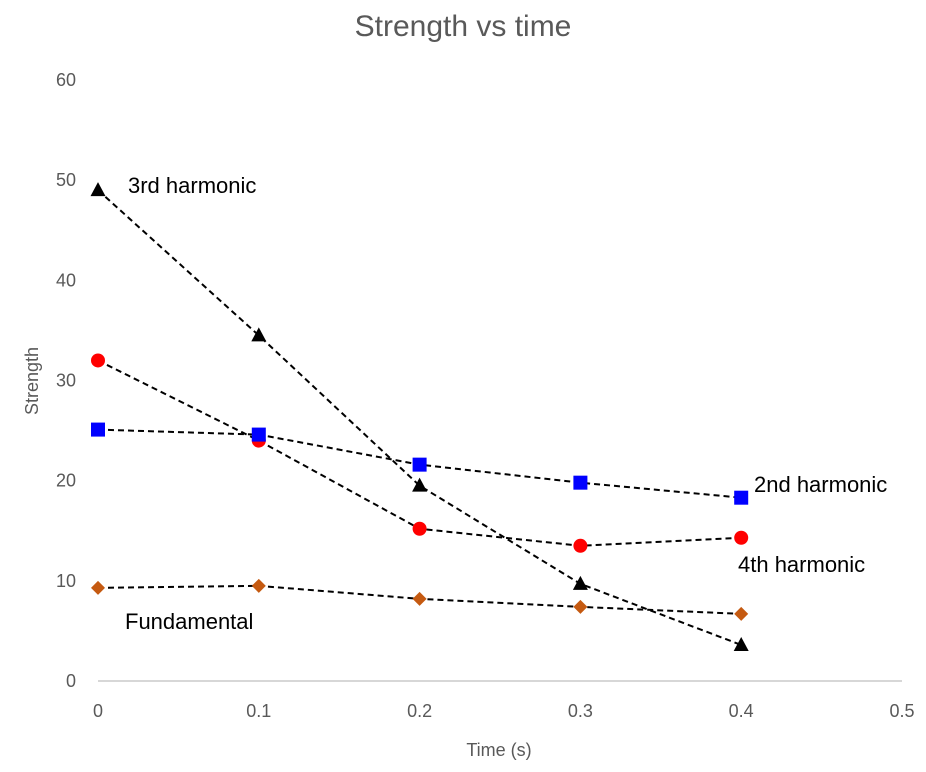  Describe the element at coordinates (66, 481) in the screenshot. I see `y-tick-label: 20` at that location.